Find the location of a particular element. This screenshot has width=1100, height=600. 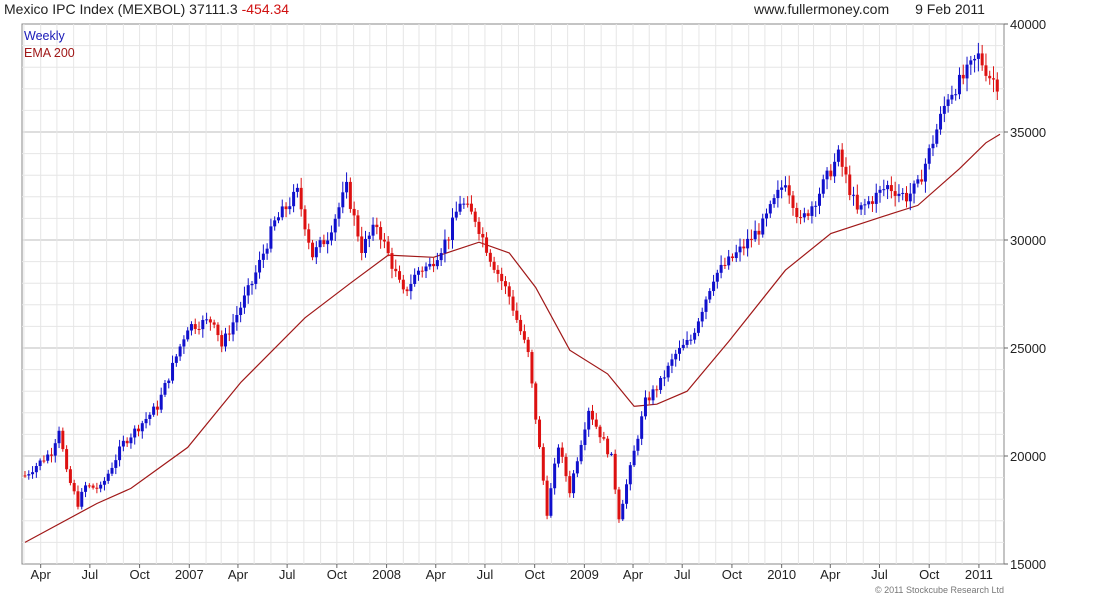

y-tick-label: 40000 is located at coordinates (1028, 24).